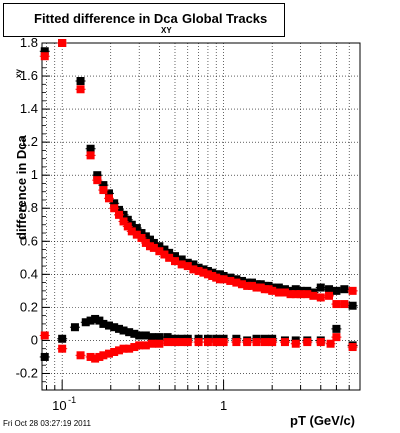  What do you see at coordinates (29, 141) in the screenshot?
I see `y-tick-label: 1.2` at bounding box center [29, 141].